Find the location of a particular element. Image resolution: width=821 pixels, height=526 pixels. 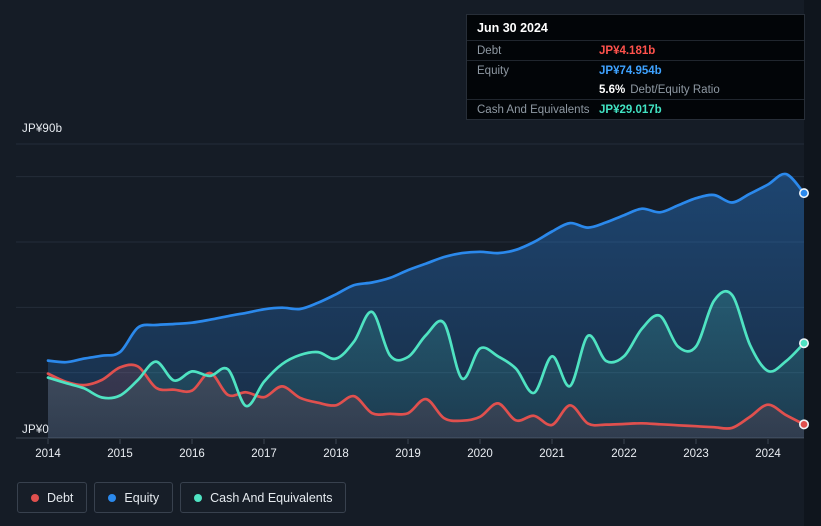

tooltip-ratio-value: 5.6% is located at coordinates (612, 89).